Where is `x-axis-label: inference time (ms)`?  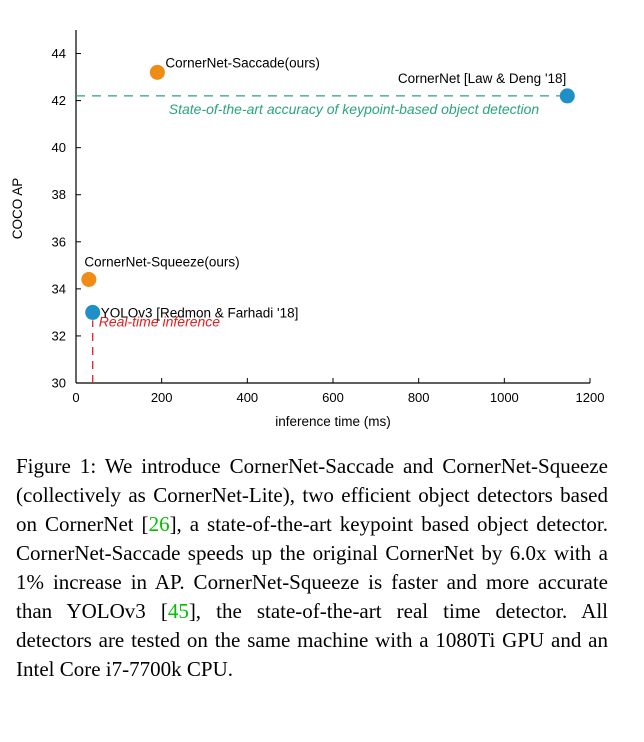 x-axis-label: inference time (ms) is located at coordinates (333, 421).